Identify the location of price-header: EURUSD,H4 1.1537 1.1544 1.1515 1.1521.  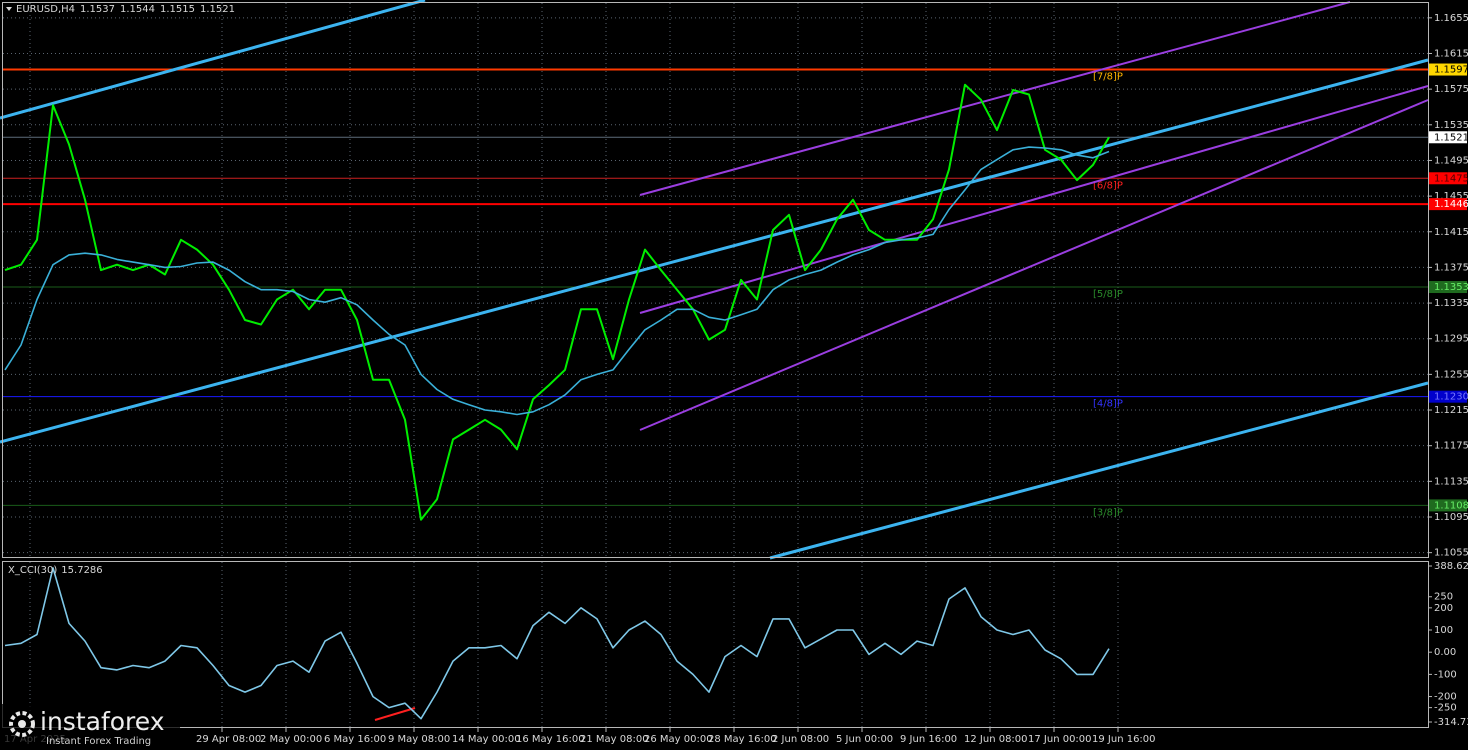
(125, 9).